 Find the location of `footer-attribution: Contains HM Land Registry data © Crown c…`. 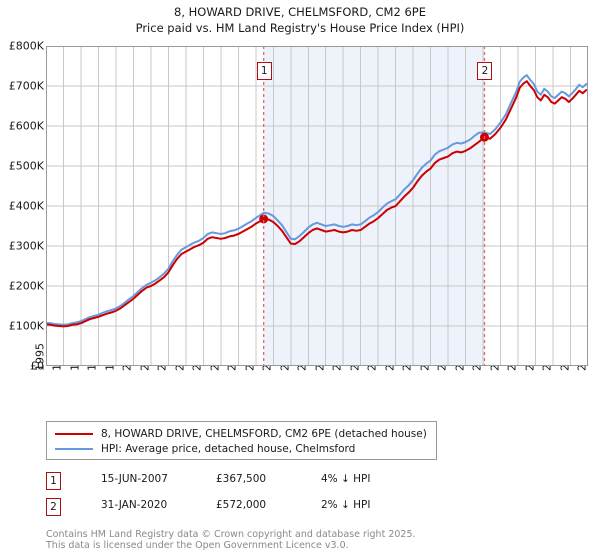

footer-attribution: Contains HM Land Registry data © Crown c… is located at coordinates (316, 540).